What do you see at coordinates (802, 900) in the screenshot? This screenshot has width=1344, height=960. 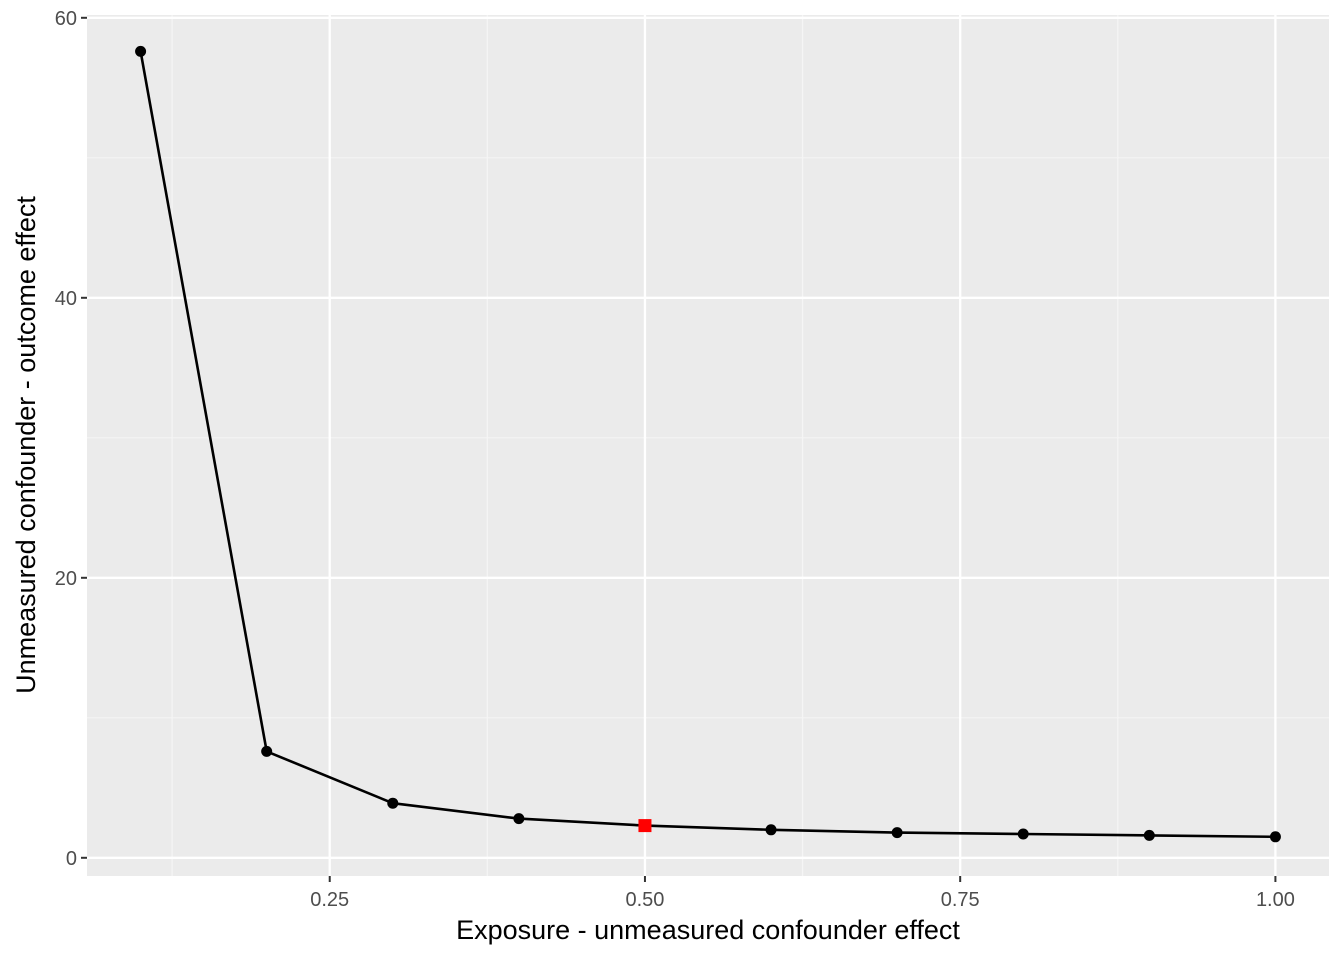 I see `x-axis-tick-labels: 0.25 0.50 0.75 1.00` at bounding box center [802, 900].